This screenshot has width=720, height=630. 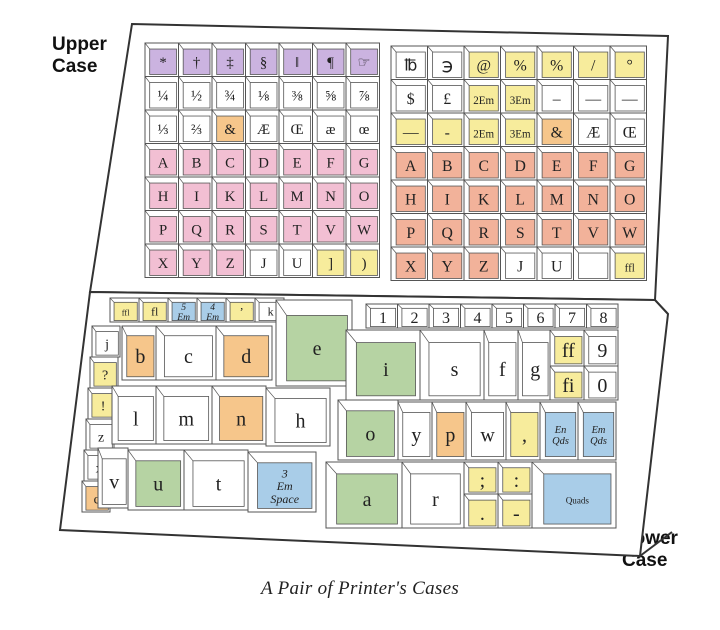 What do you see at coordinates (183, 317) in the screenshot?
I see `lower-left-top-2-label: Em` at bounding box center [183, 317].